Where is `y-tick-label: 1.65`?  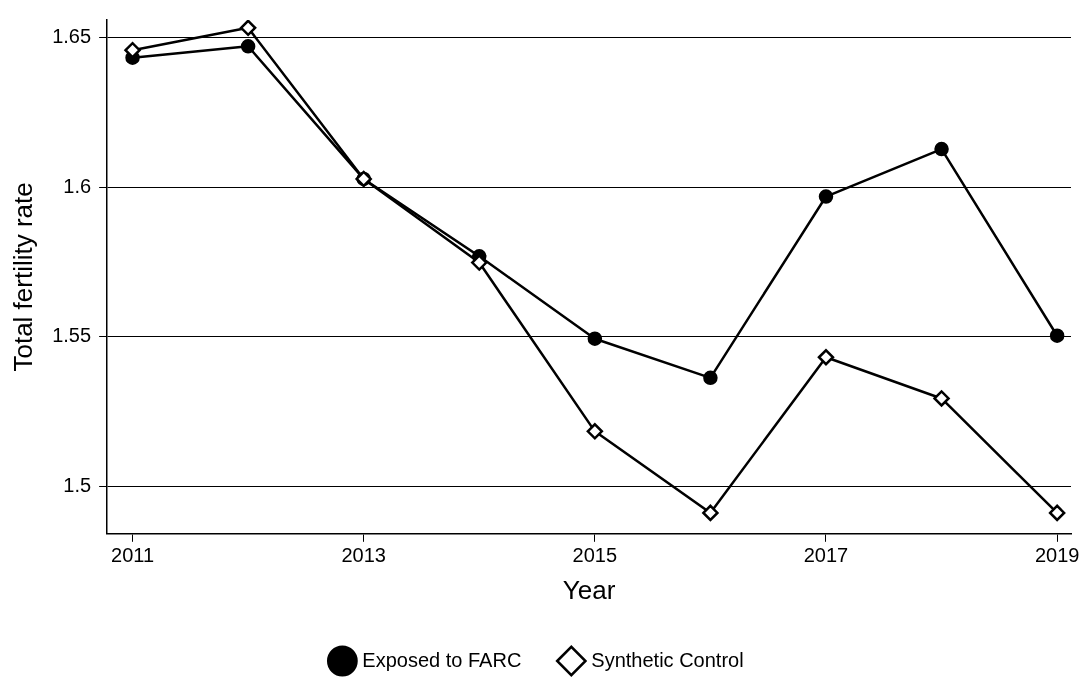
y-tick-label: 1.65 is located at coordinates (72, 36).